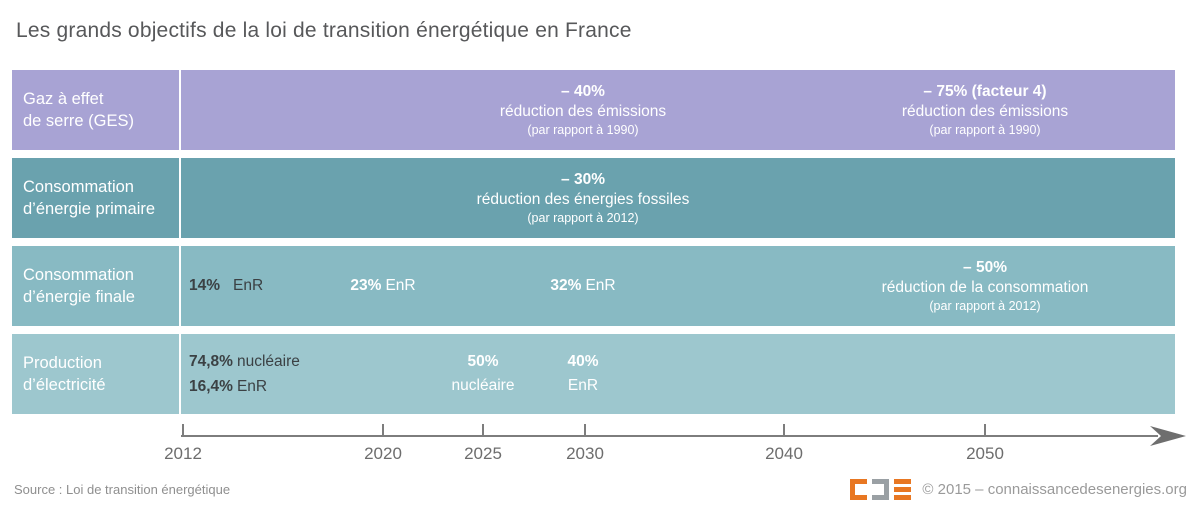 The width and height of the screenshot is (1200, 506). What do you see at coordinates (583, 179) in the screenshot?
I see `objective-value: – 30%` at bounding box center [583, 179].